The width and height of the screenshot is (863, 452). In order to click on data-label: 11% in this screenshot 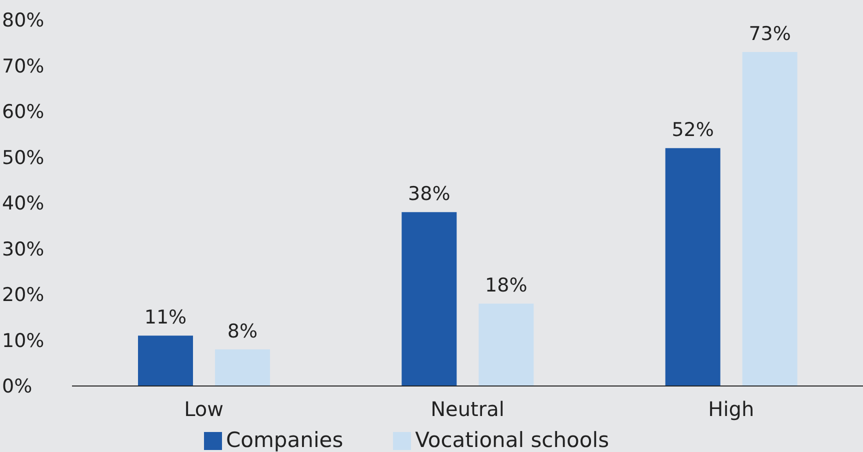, I will do `click(165, 317)`.